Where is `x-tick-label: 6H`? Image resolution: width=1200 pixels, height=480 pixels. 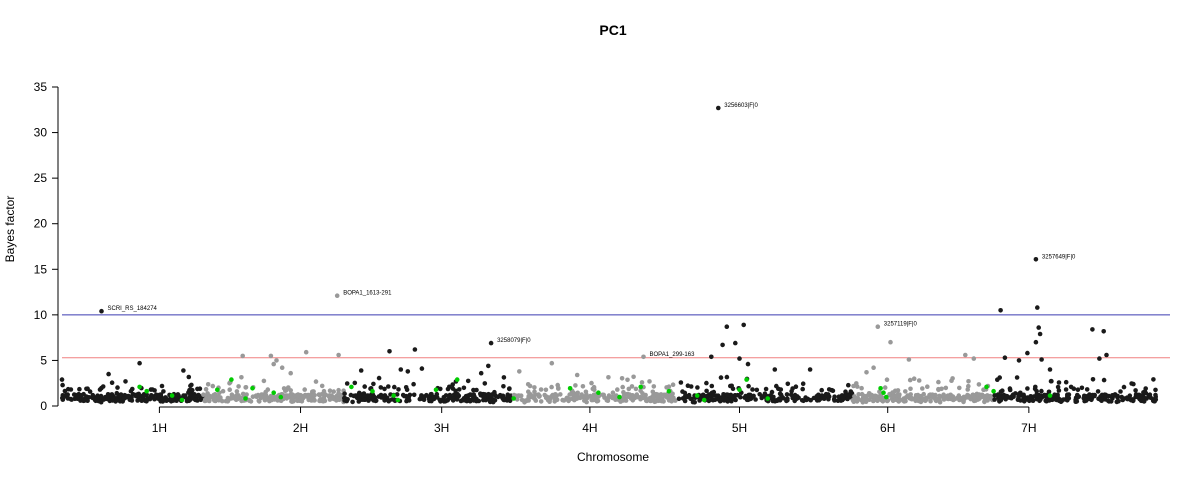 x-tick-label: 6H is located at coordinates (887, 428).